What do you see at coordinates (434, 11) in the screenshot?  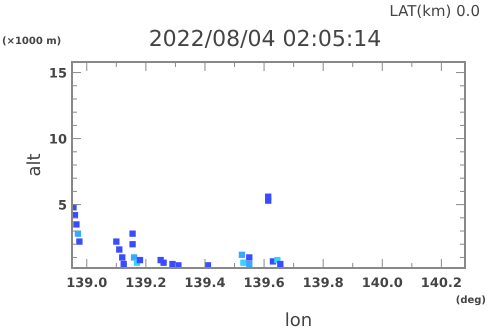 I see `text: LAT(km) 0.0` at bounding box center [434, 11].